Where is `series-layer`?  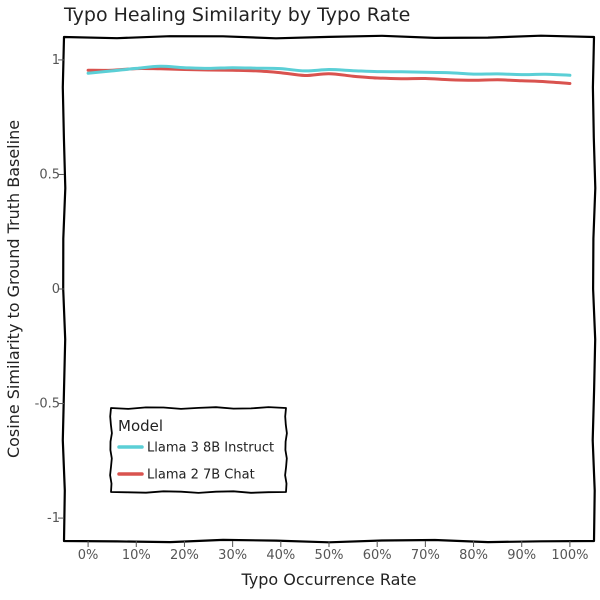
series-layer is located at coordinates (329, 74).